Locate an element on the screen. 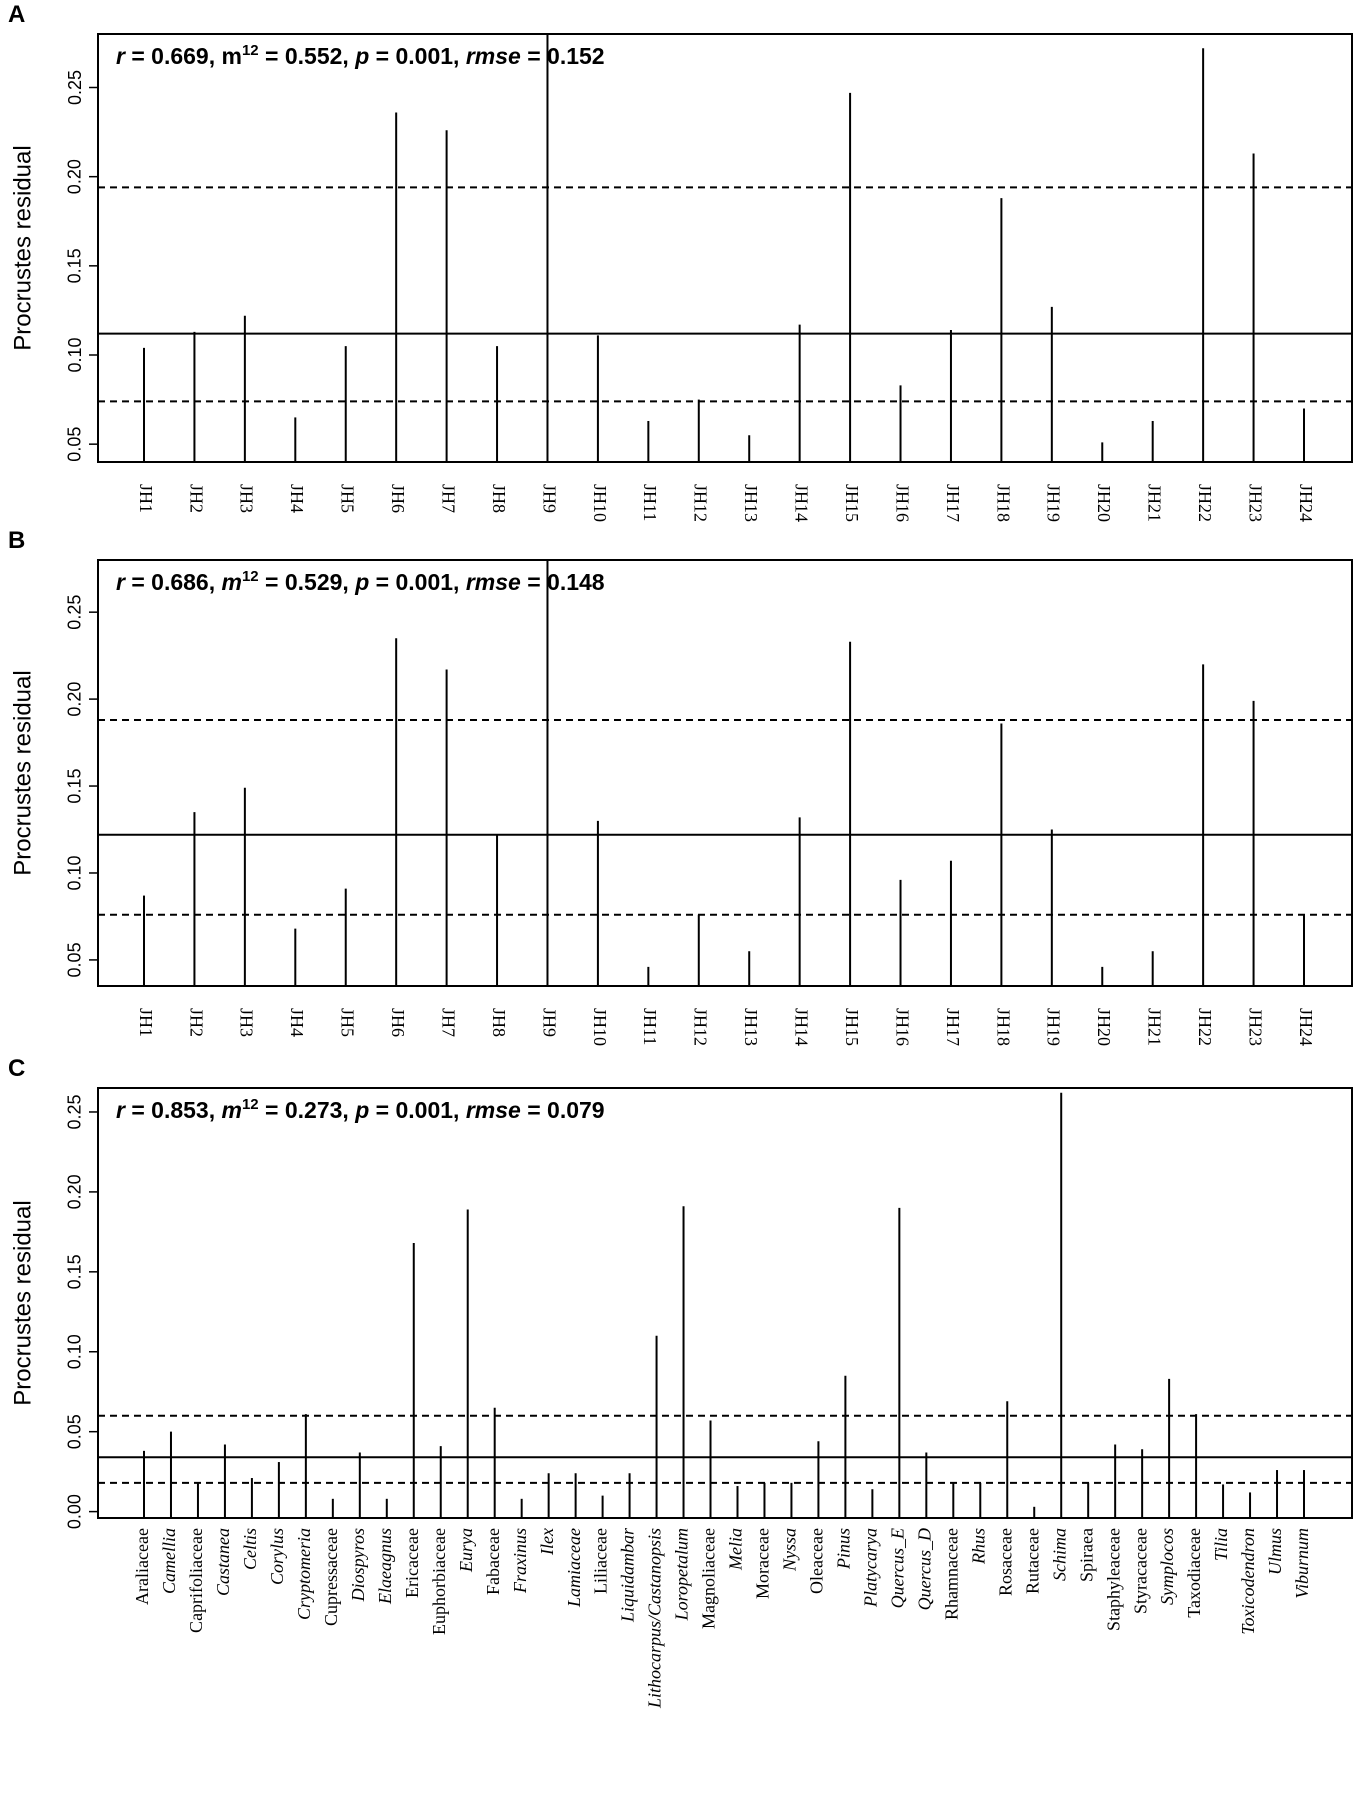  x-tick-label: Cupressaceae is located at coordinates (331, 1577).